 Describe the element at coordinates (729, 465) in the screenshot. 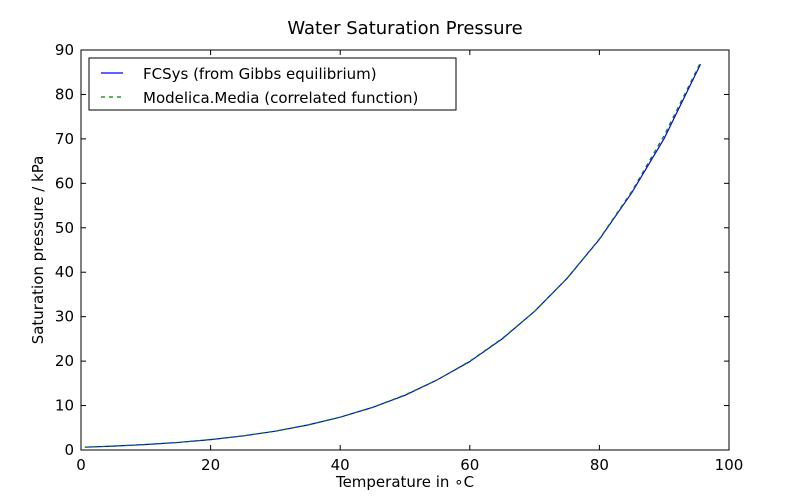

I see `x-tick-label: 100` at that location.